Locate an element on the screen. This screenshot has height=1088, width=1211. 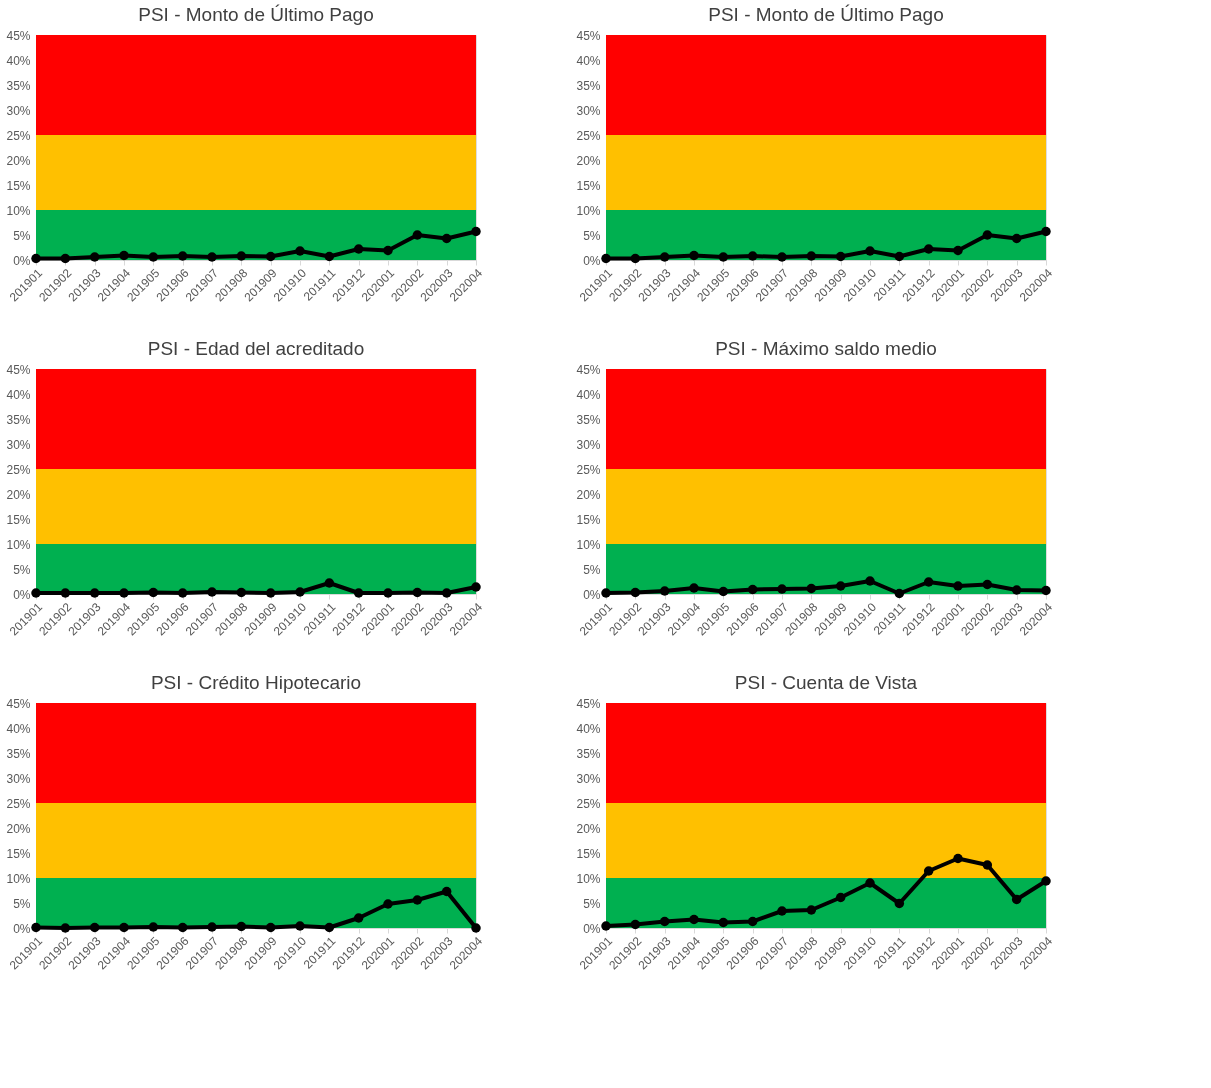
chart-title: PSI - Cuenta de Vista is located at coordinates (826, 682).